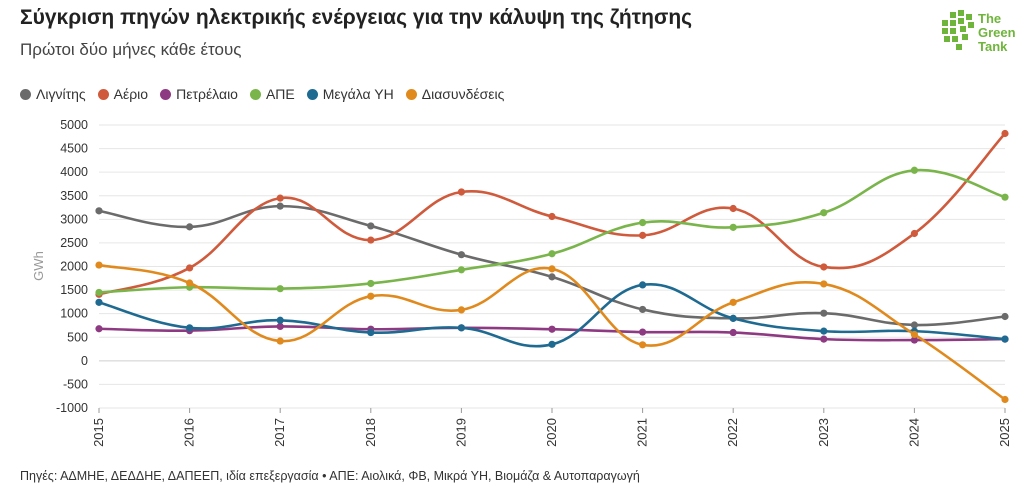 The image size is (1024, 492). What do you see at coordinates (74, 149) in the screenshot?
I see `y-tick-label: 4500` at bounding box center [74, 149].